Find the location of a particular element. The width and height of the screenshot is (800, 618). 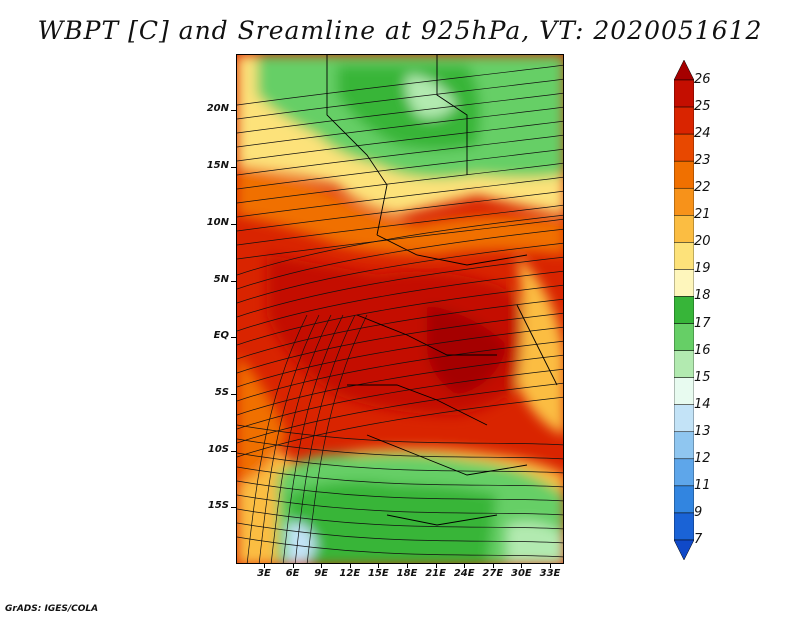

colorbar is located at coordinates (684, 310).